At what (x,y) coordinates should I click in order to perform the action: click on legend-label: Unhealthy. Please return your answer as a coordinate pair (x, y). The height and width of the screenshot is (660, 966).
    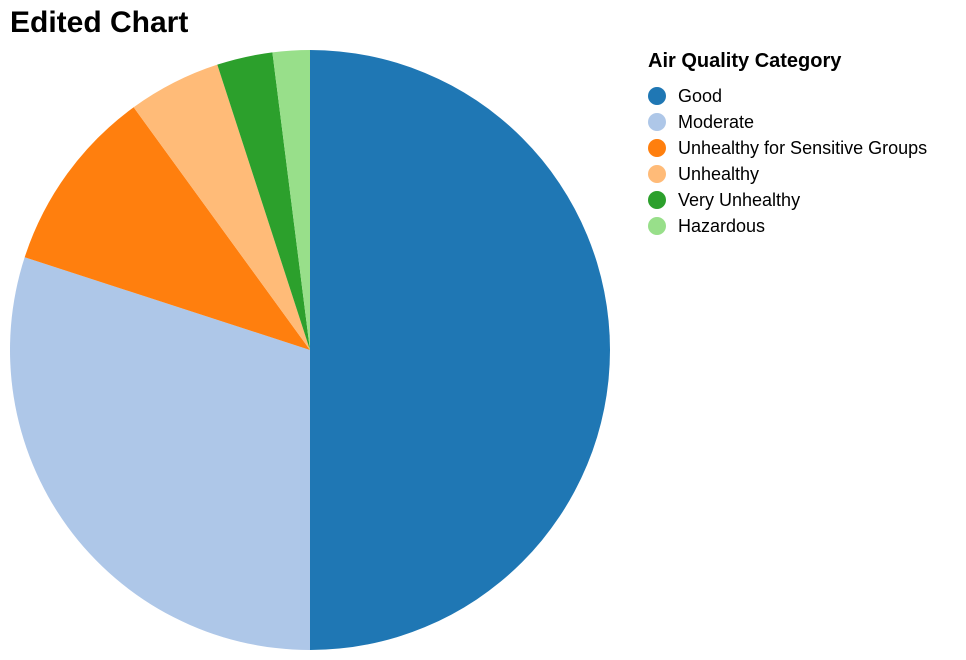
    Looking at the image, I should click on (719, 173).